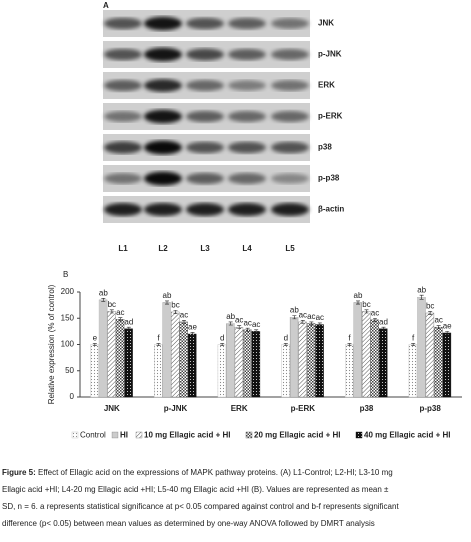  What do you see at coordinates (51, 344) in the screenshot?
I see `y-axis-label: Relative expression (% of control)` at bounding box center [51, 344].